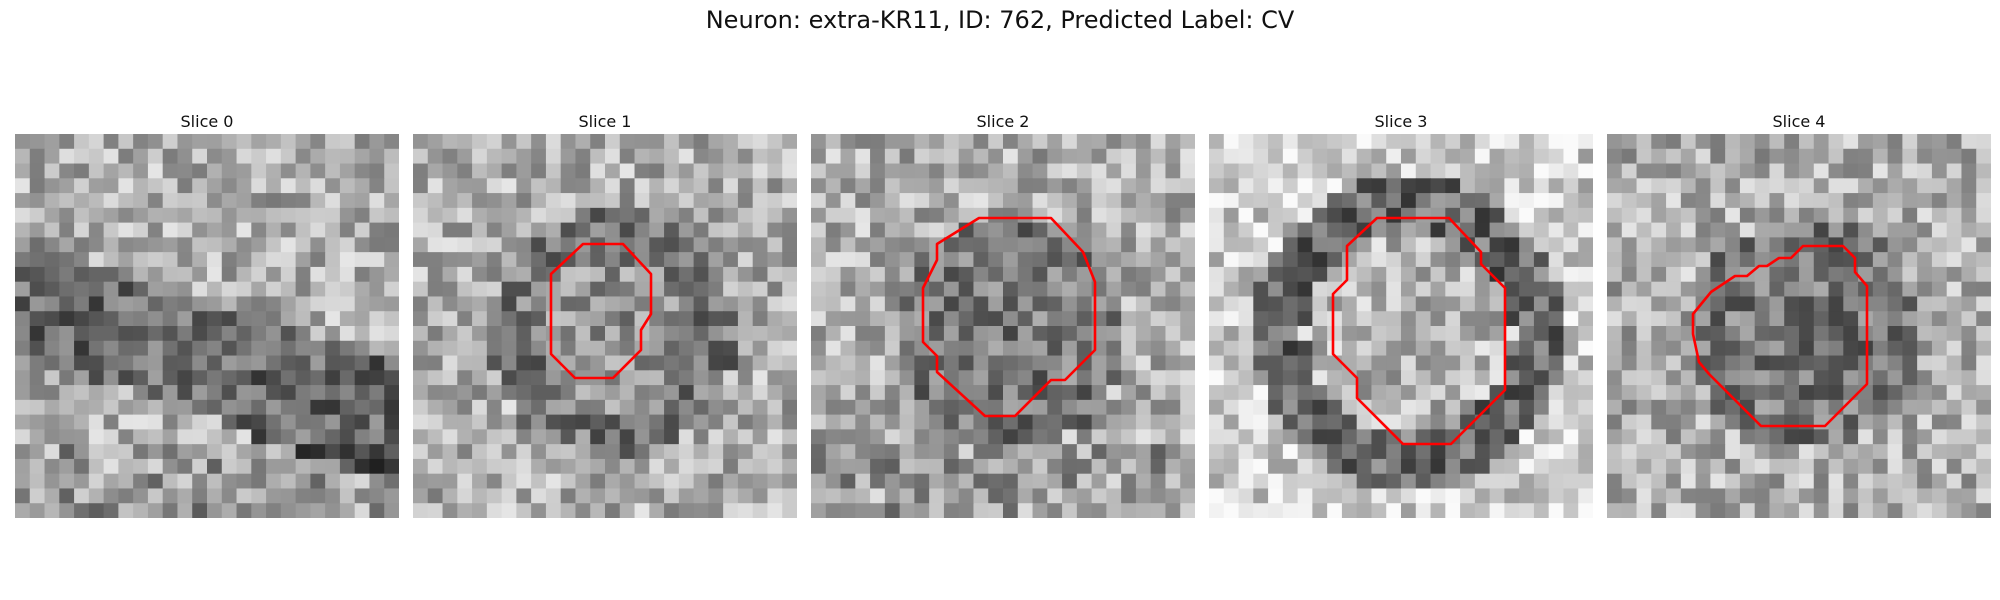 The height and width of the screenshot is (600, 2000). I want to click on slice-panel-2: Slice 2, so click(1003, 314).